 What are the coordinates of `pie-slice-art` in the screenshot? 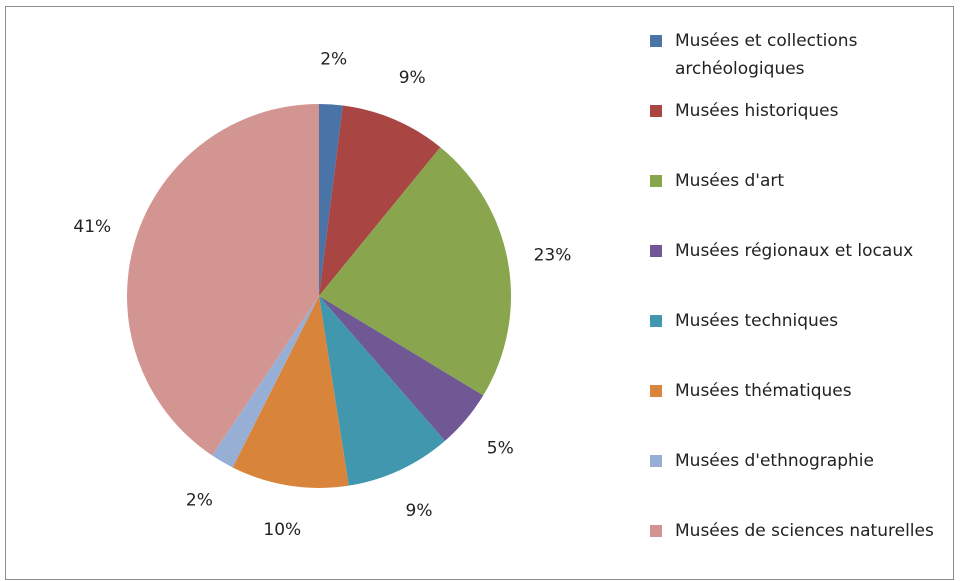 It's located at (415, 271).